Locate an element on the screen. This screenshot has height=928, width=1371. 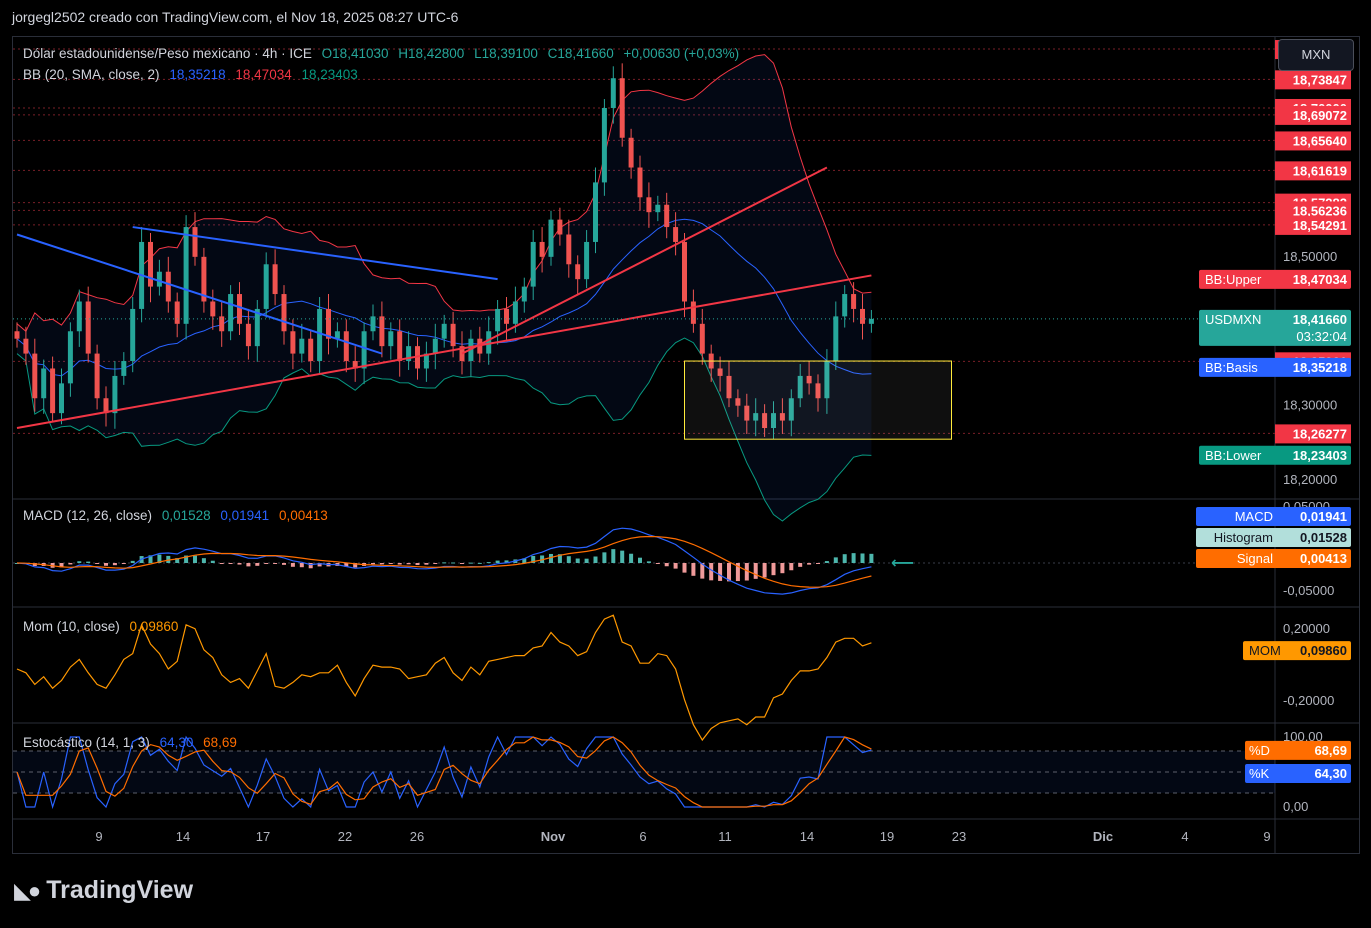
change-value: +0,00630 (+0,03%) is located at coordinates (681, 53).